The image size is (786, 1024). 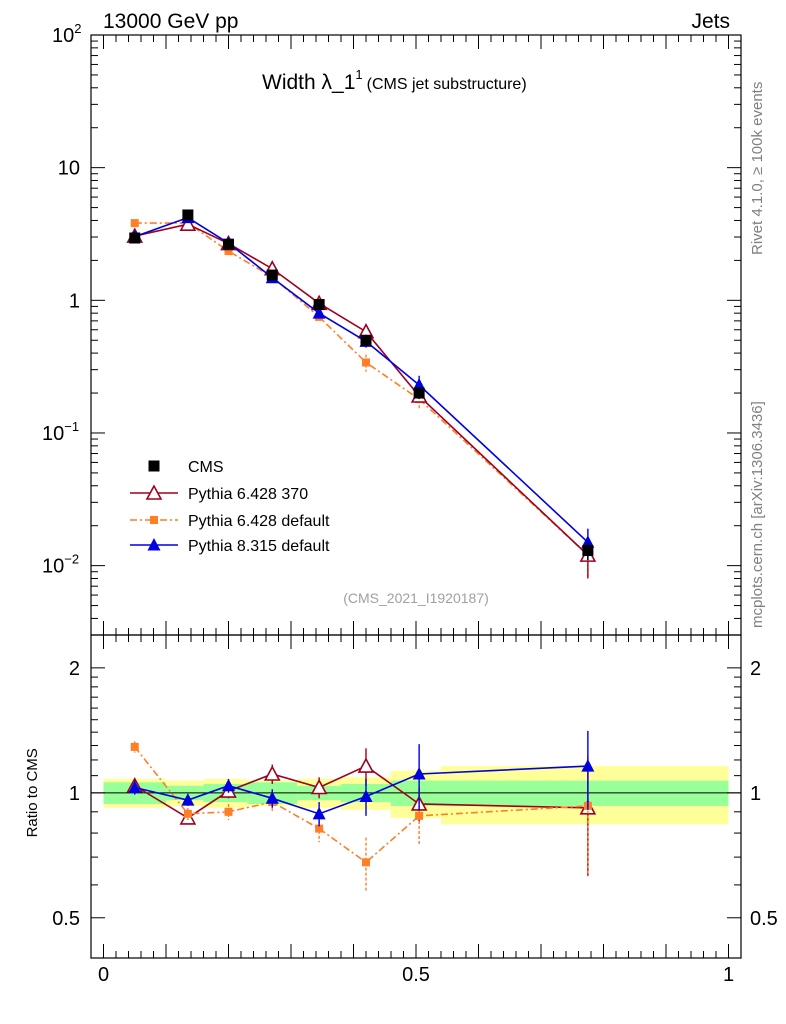 I want to click on ratio-ytick-label-left: 2, so click(x=74, y=669).